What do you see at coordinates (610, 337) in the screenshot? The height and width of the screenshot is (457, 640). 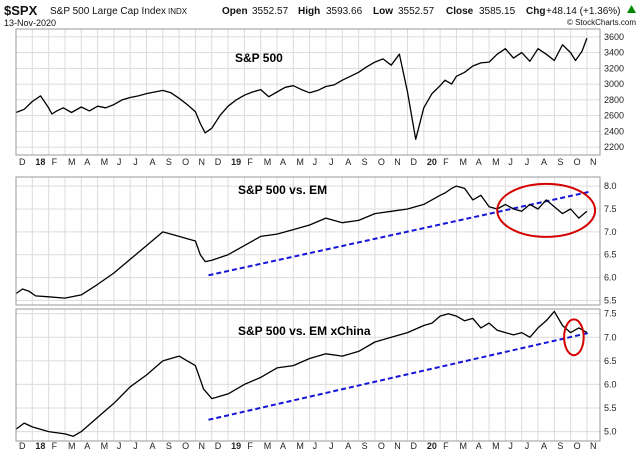 I see `y-tick-label: 7.0` at bounding box center [610, 337].